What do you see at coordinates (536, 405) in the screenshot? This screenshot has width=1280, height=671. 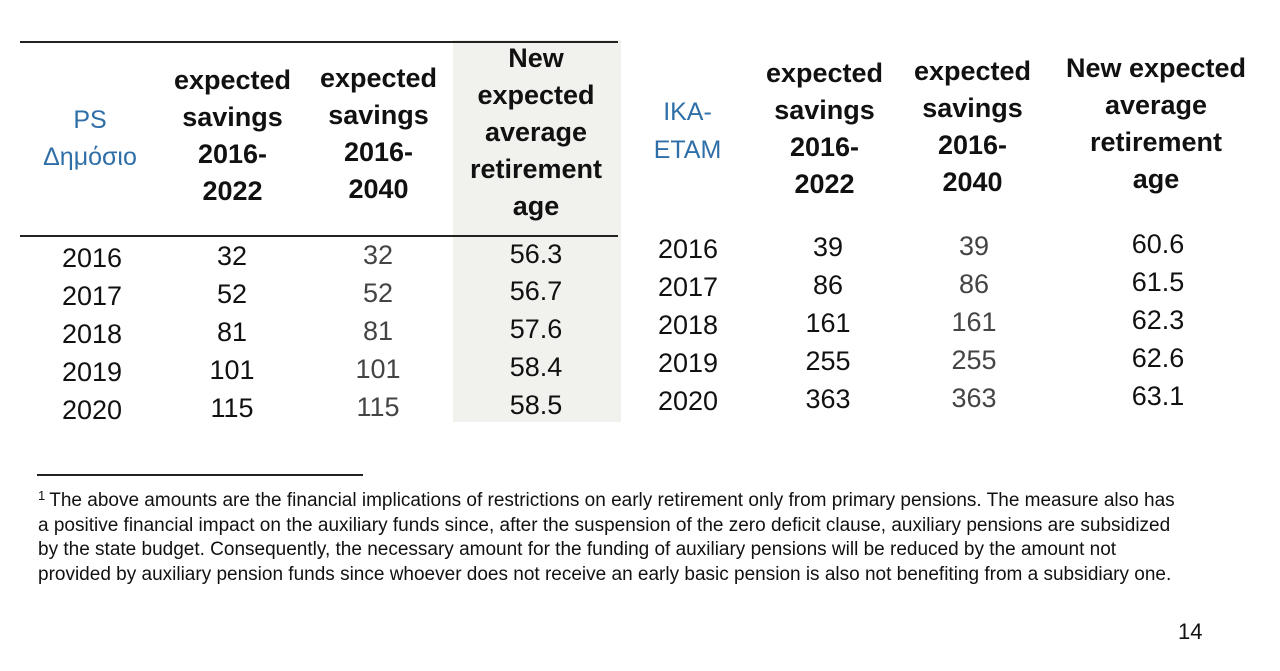 I see `left-age-cell: 58.5` at bounding box center [536, 405].